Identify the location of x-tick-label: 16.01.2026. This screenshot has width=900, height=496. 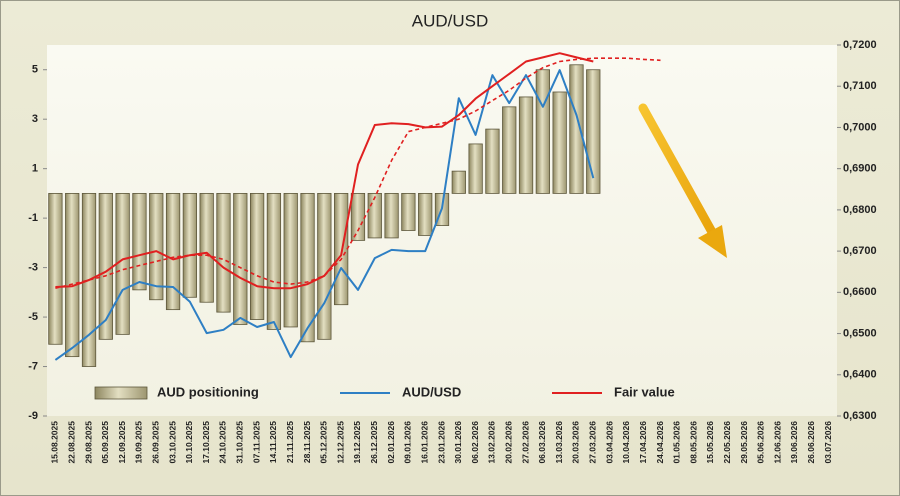
(424, 442).